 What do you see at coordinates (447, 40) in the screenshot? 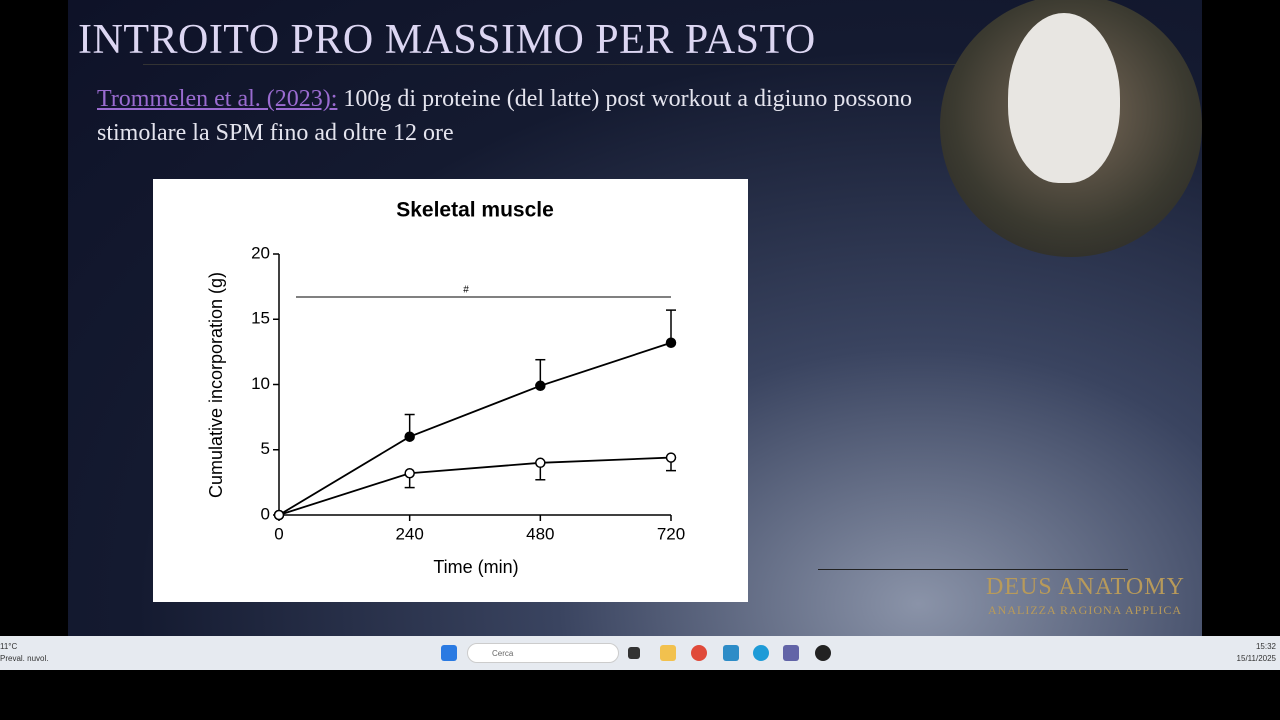
I see `slide-title: INTROITO PRO MASSIMO PER PASTO` at bounding box center [447, 40].